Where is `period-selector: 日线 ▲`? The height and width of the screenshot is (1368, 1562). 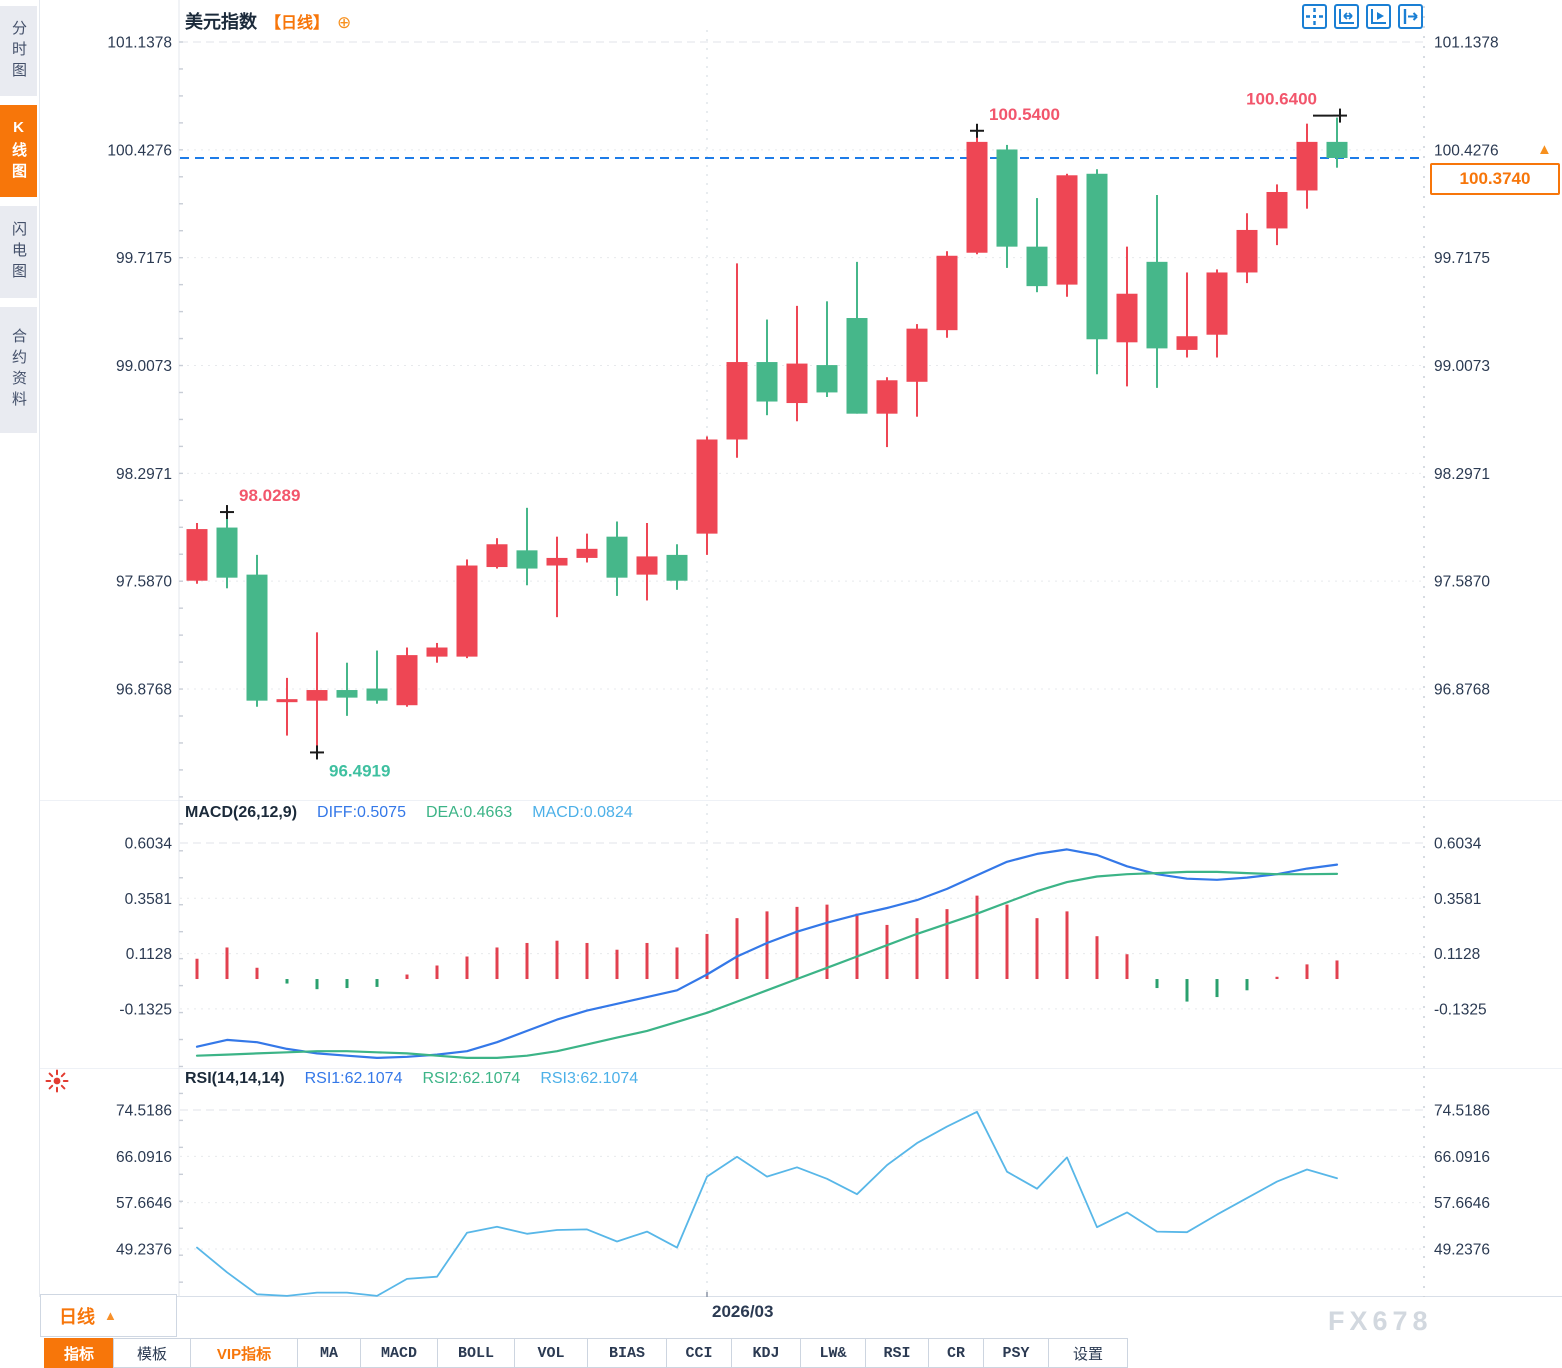 period-selector: 日线 ▲ is located at coordinates (108, 1315).